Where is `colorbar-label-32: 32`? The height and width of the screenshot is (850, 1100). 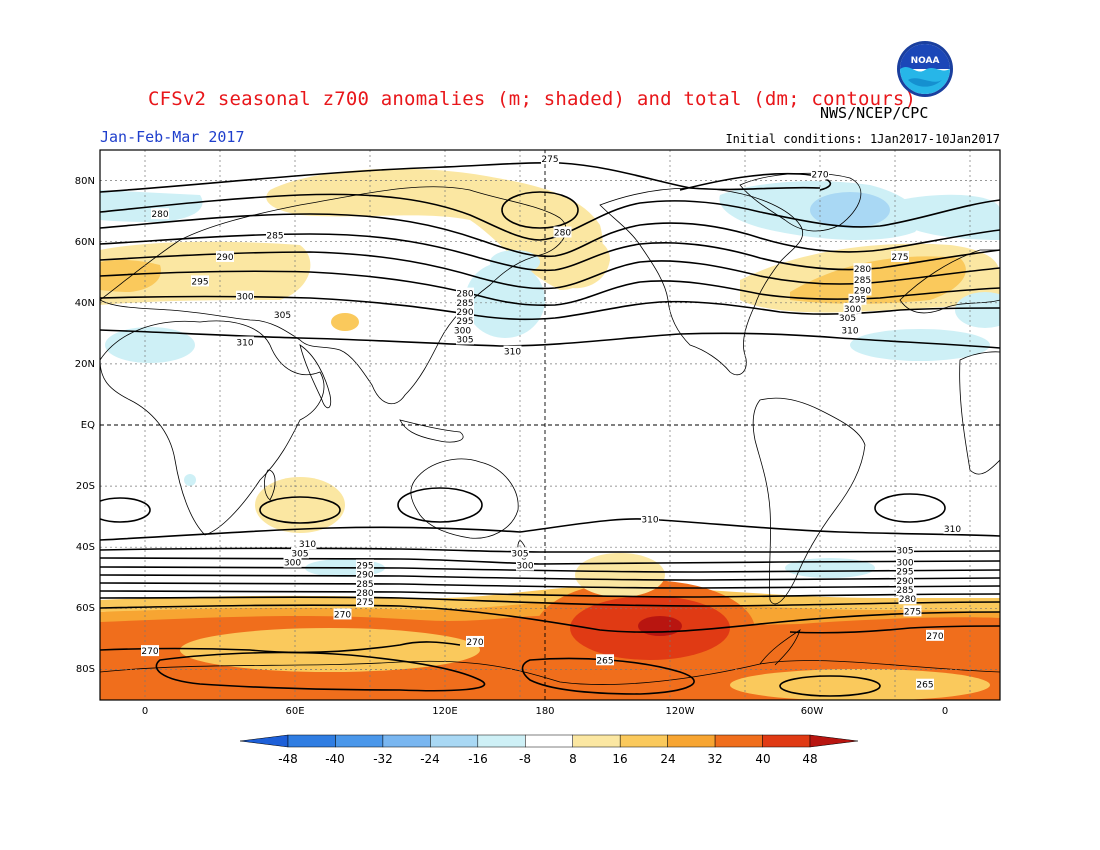
colorbar-label-32: 32 is located at coordinates (714, 759).